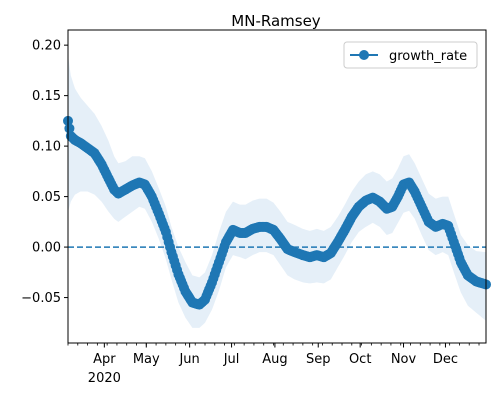 The height and width of the screenshot is (400, 500). What do you see at coordinates (46, 248) in the screenshot?
I see `y-tick-label: 0.00` at bounding box center [46, 248].